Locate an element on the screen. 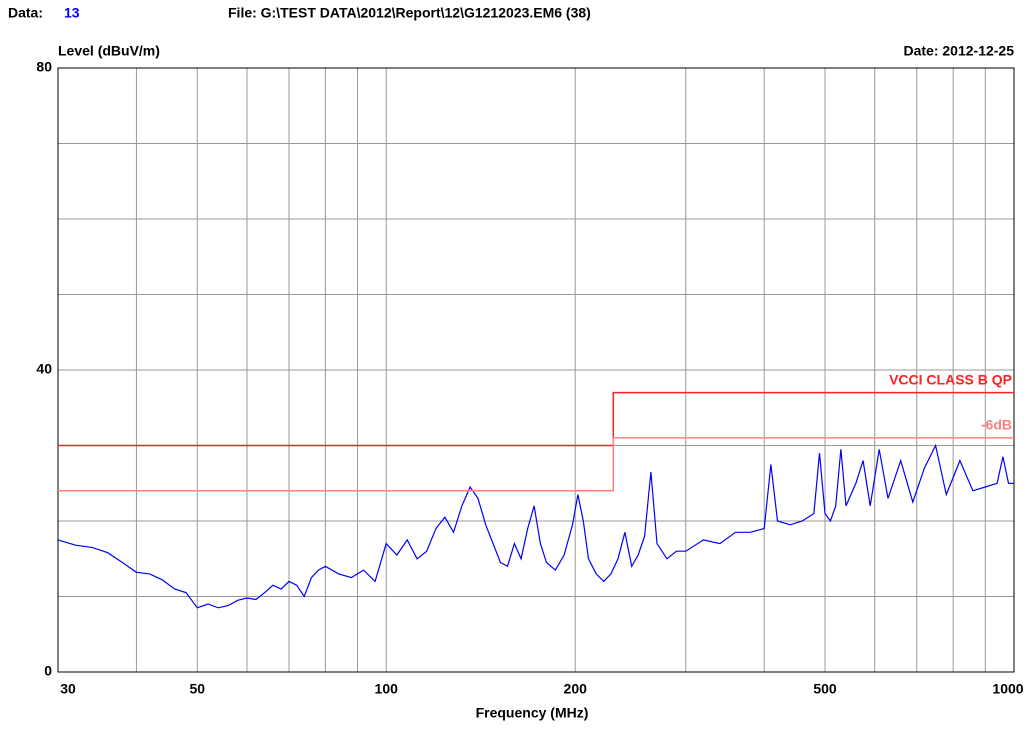  y-tick-label: 0 is located at coordinates (48, 671).